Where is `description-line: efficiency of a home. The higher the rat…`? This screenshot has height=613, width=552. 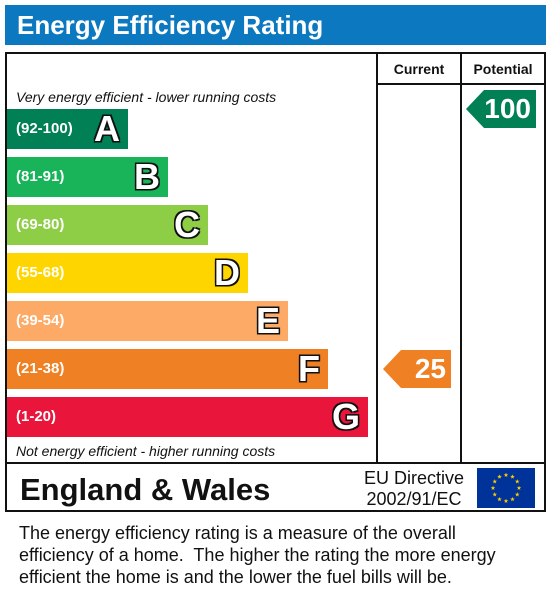
description-line: efficiency of a home. The higher the rat… is located at coordinates (257, 555).